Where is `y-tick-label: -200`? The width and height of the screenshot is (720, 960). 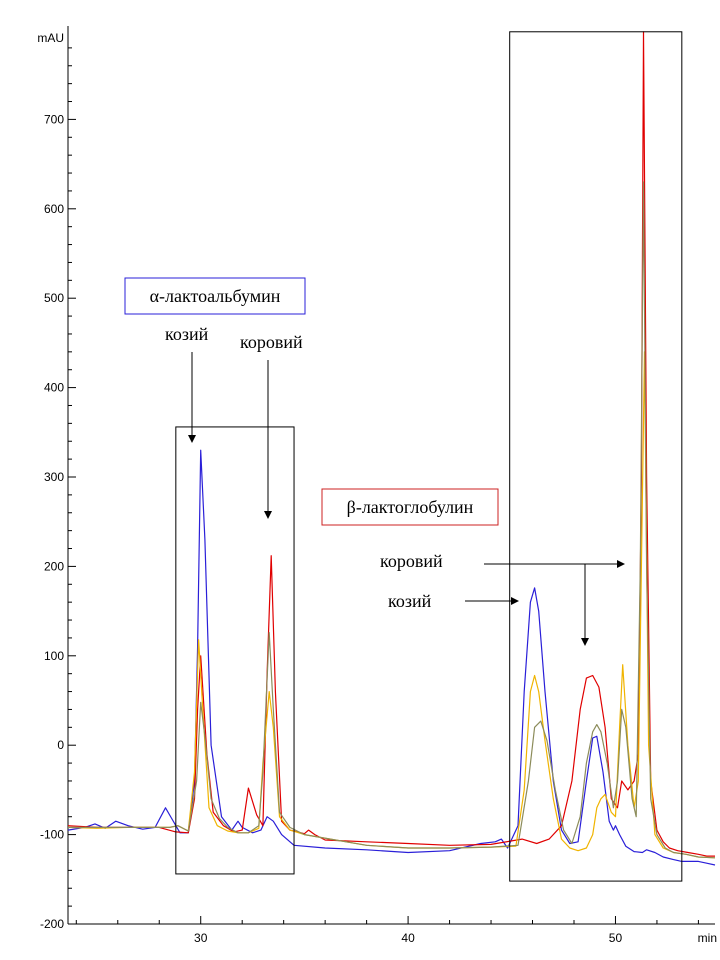 y-tick-label: -200 is located at coordinates (52, 924).